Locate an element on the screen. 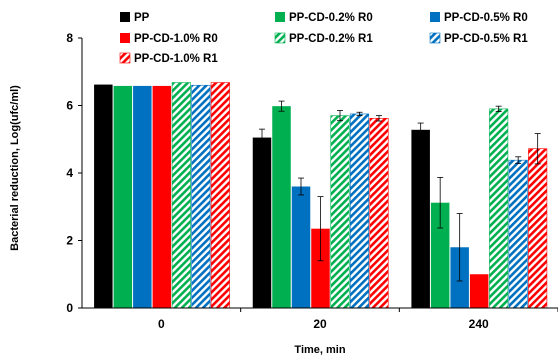 This screenshot has width=558, height=358. x-tick-label: 20 is located at coordinates (320, 324).